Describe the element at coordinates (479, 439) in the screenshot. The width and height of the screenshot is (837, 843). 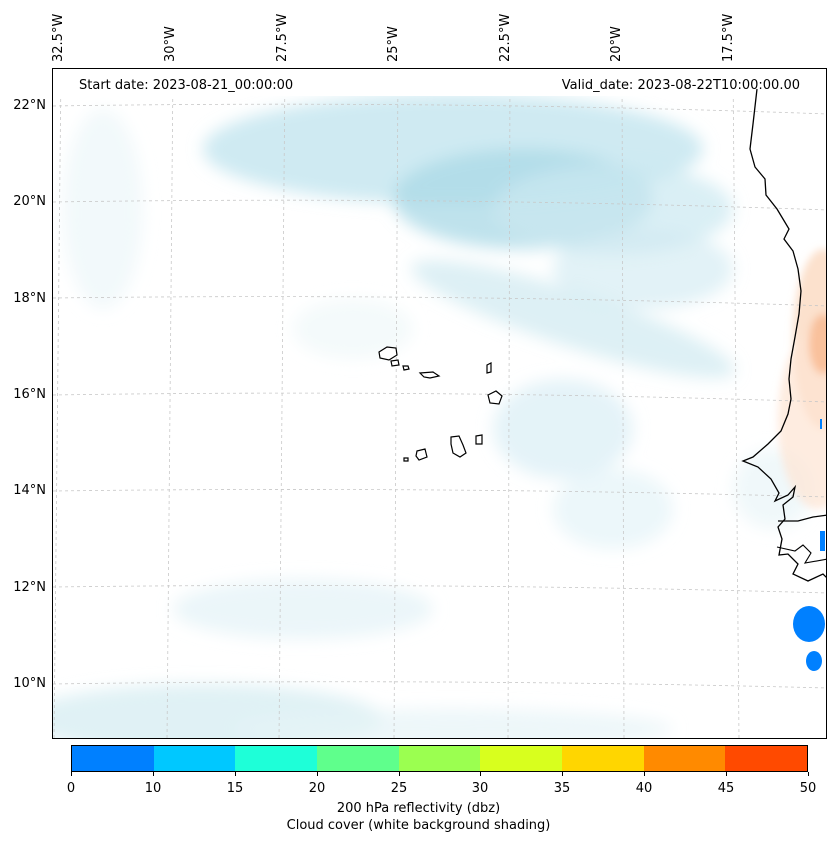
I see `island-maio` at that location.